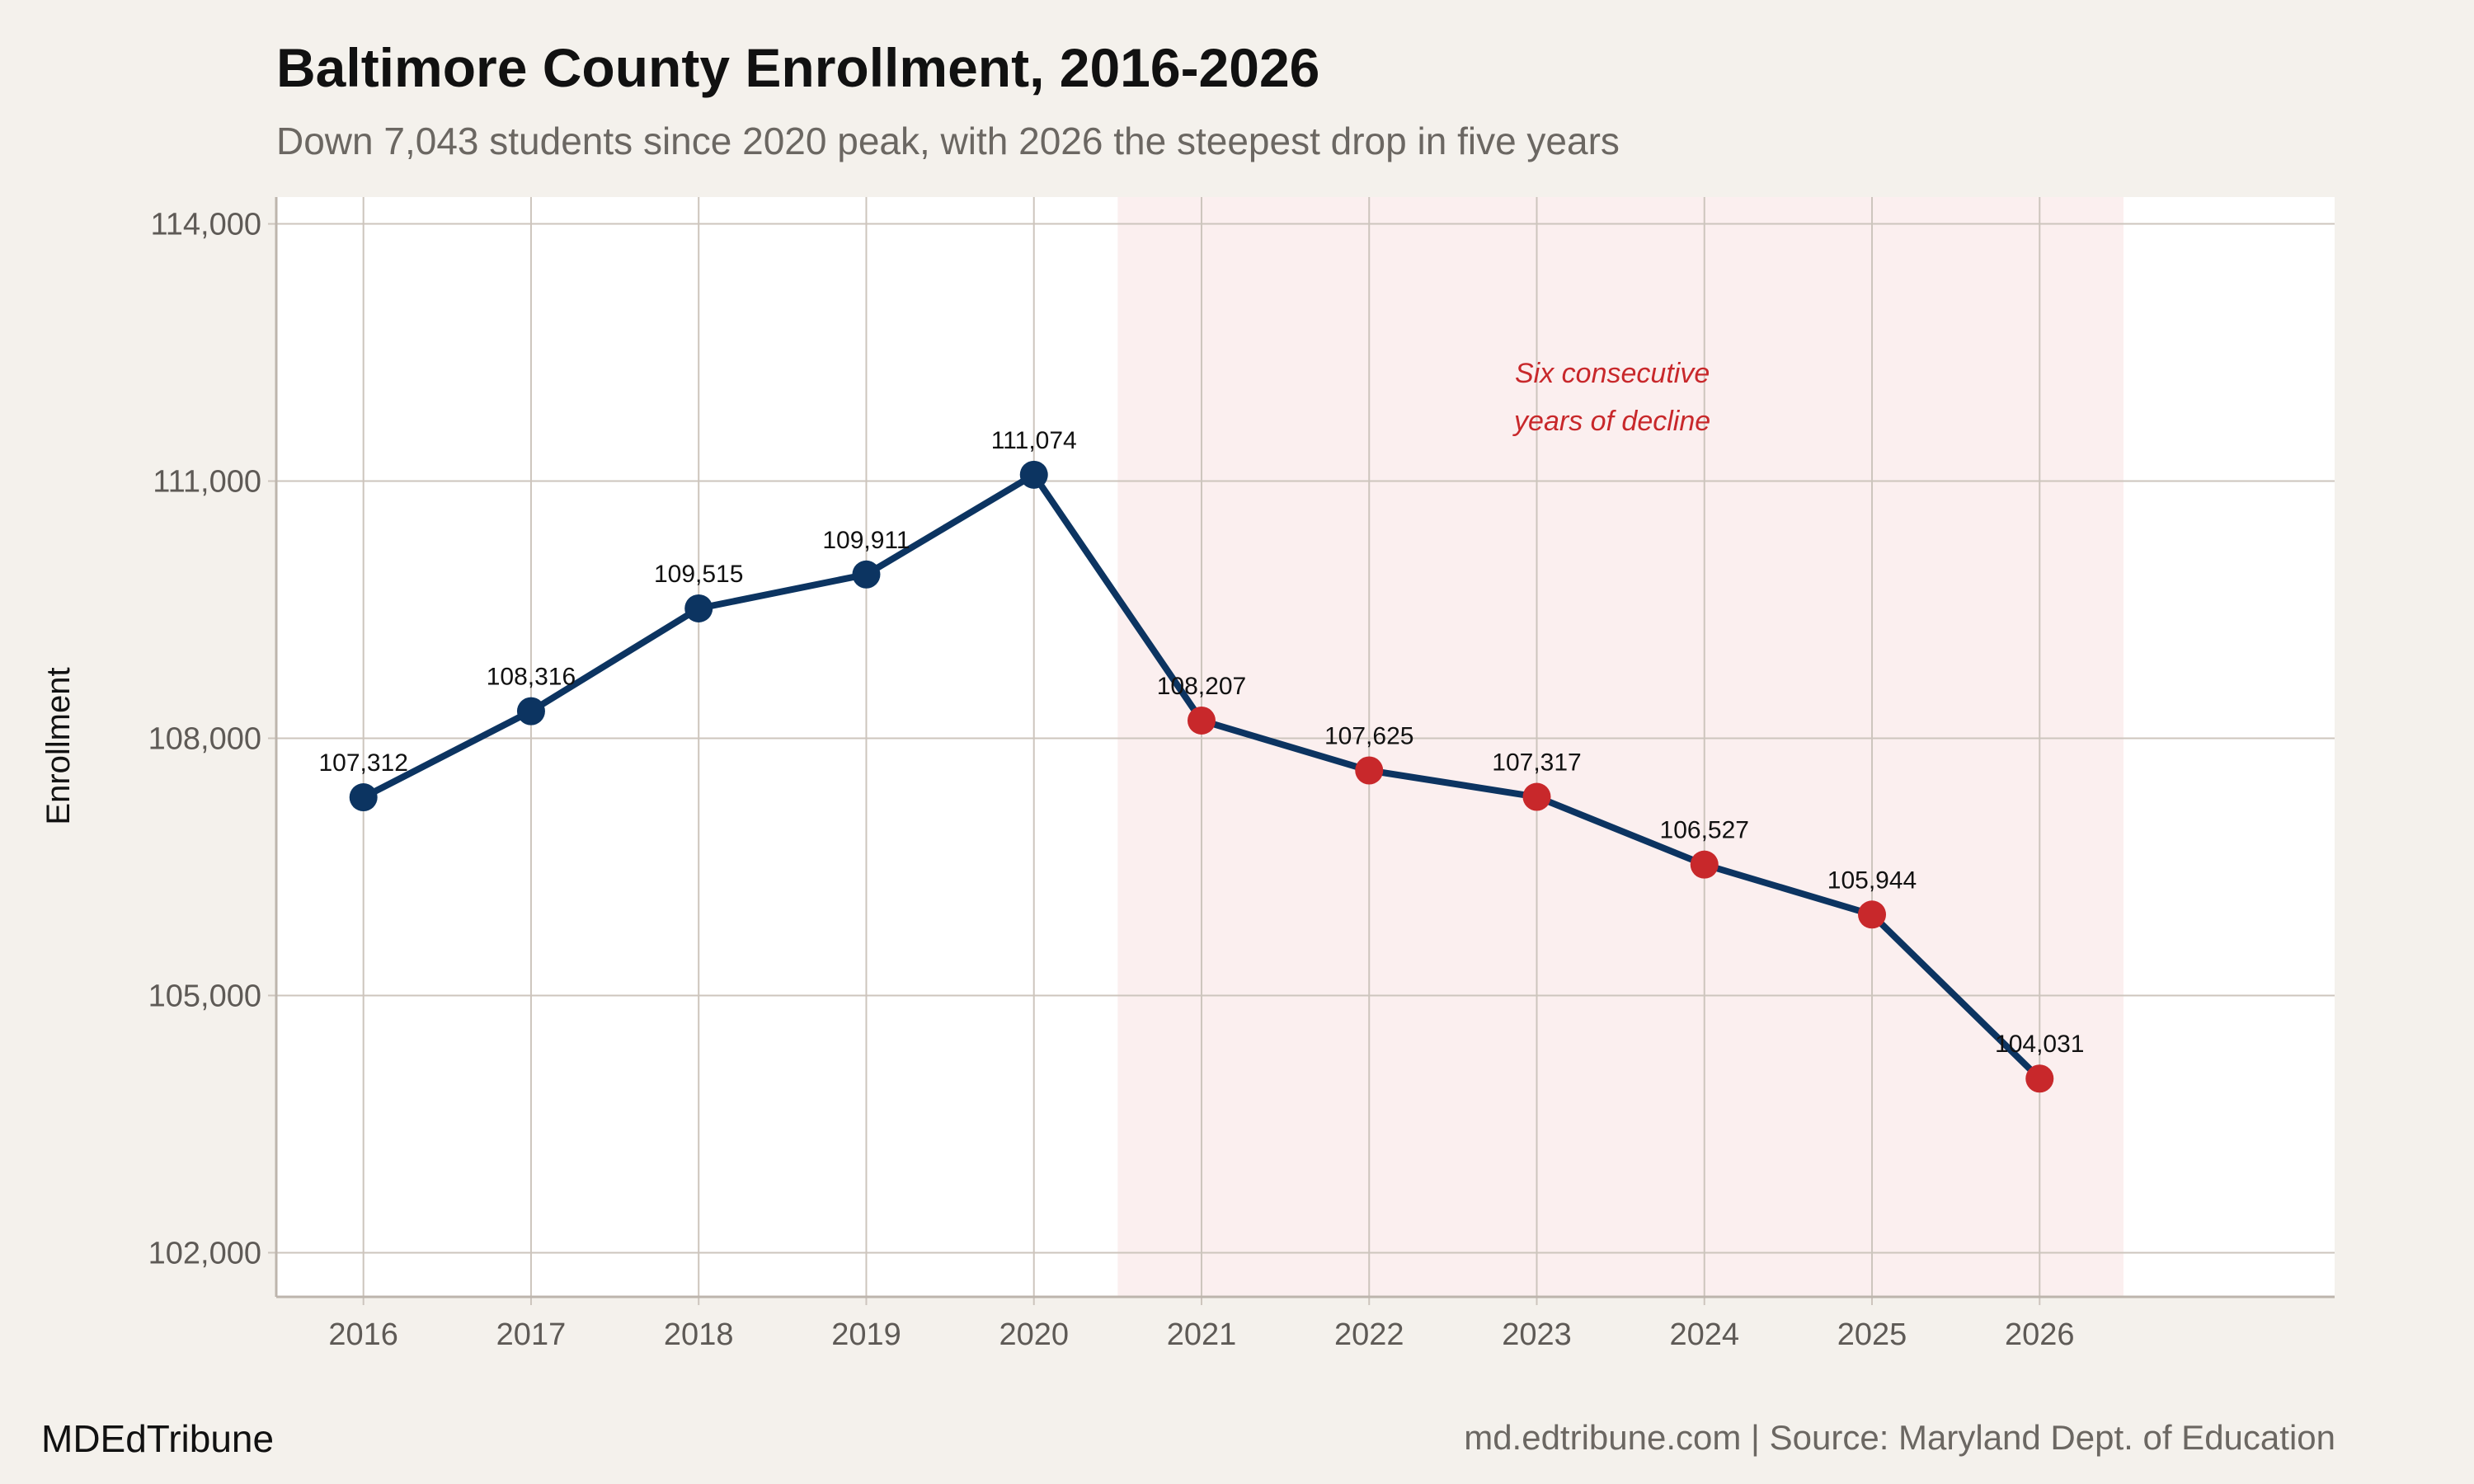 The image size is (2474, 1484). I want to click on data-label: 108,207, so click(1201, 686).